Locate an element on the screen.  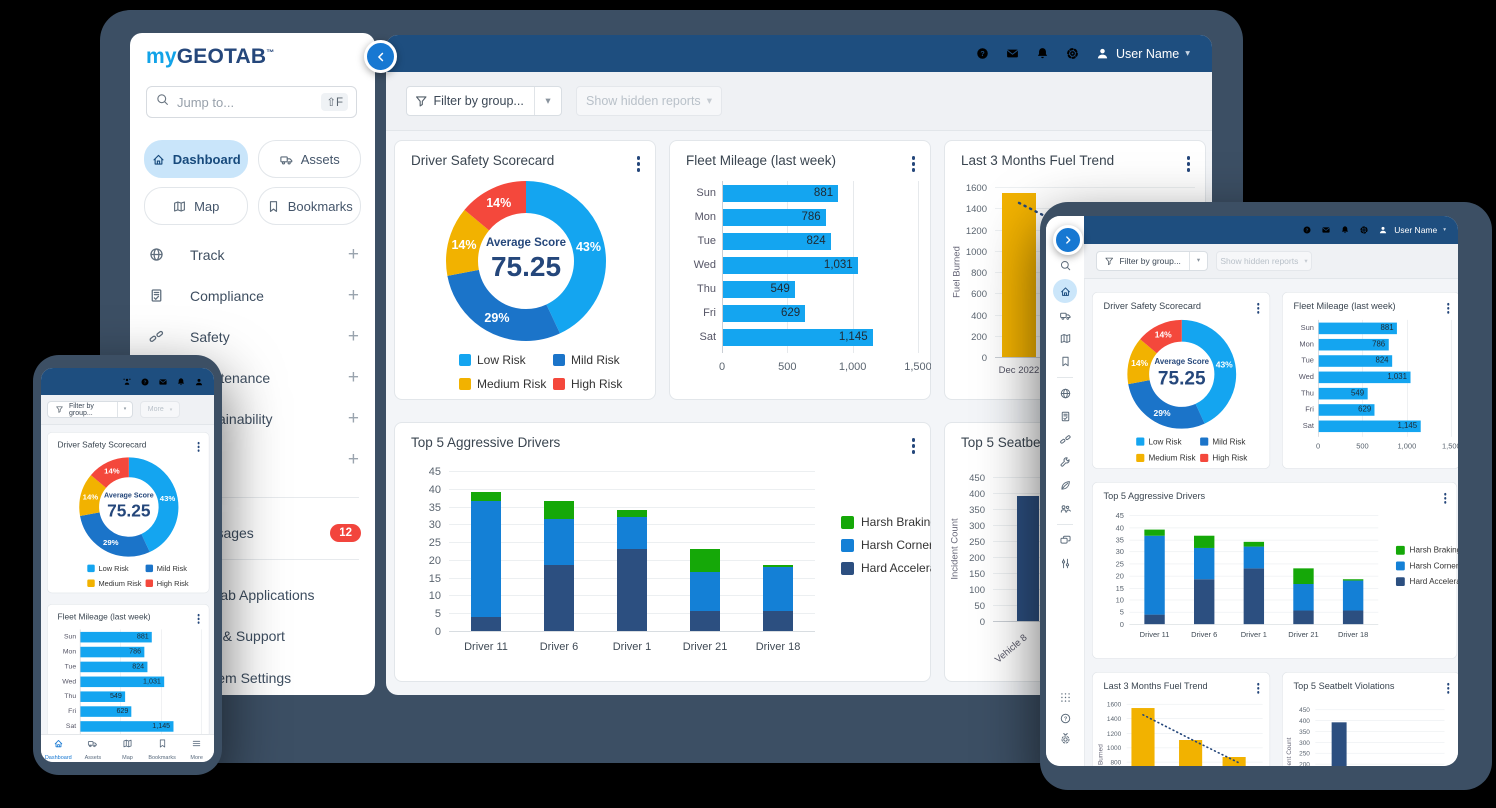
sidebar-item-dashboard: Dashboard is located at coordinates (196, 159).